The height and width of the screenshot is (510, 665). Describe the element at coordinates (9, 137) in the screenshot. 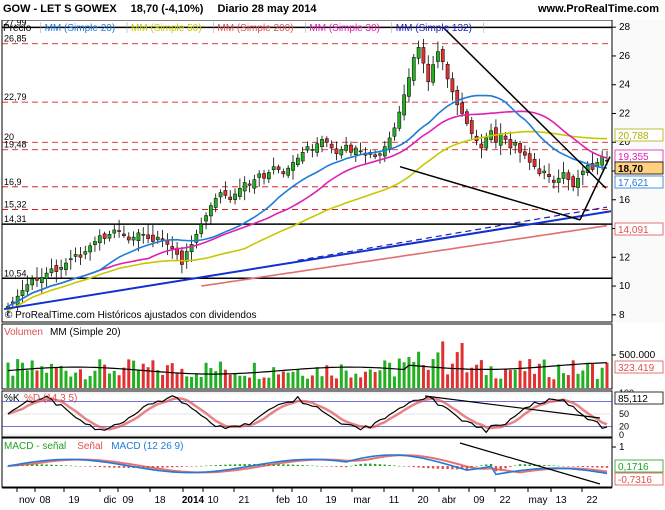

I see `level-label: 20` at that location.